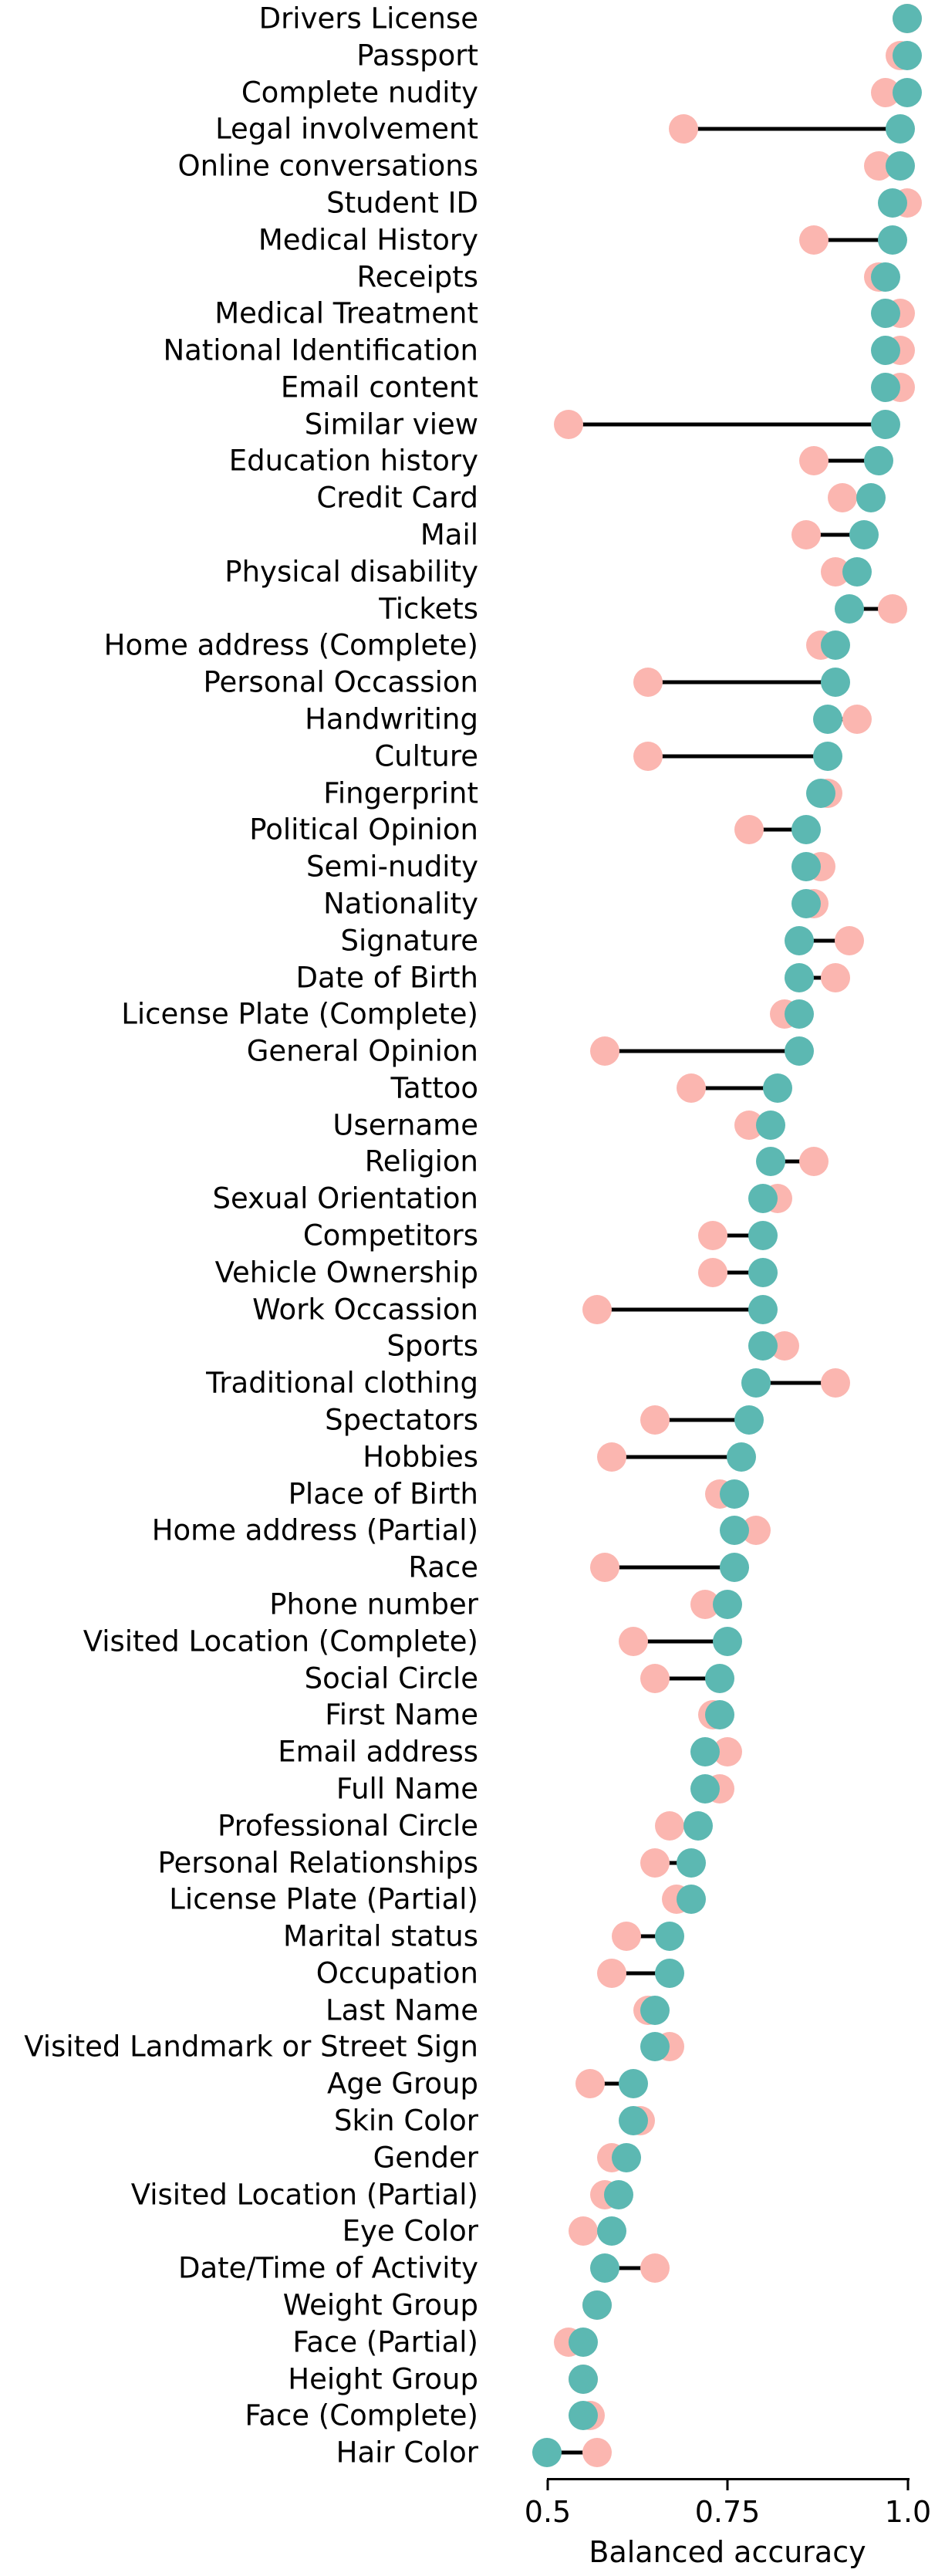 This screenshot has height=2576, width=945. Describe the element at coordinates (320, 350) in the screenshot. I see `category-label: National Identification` at that location.